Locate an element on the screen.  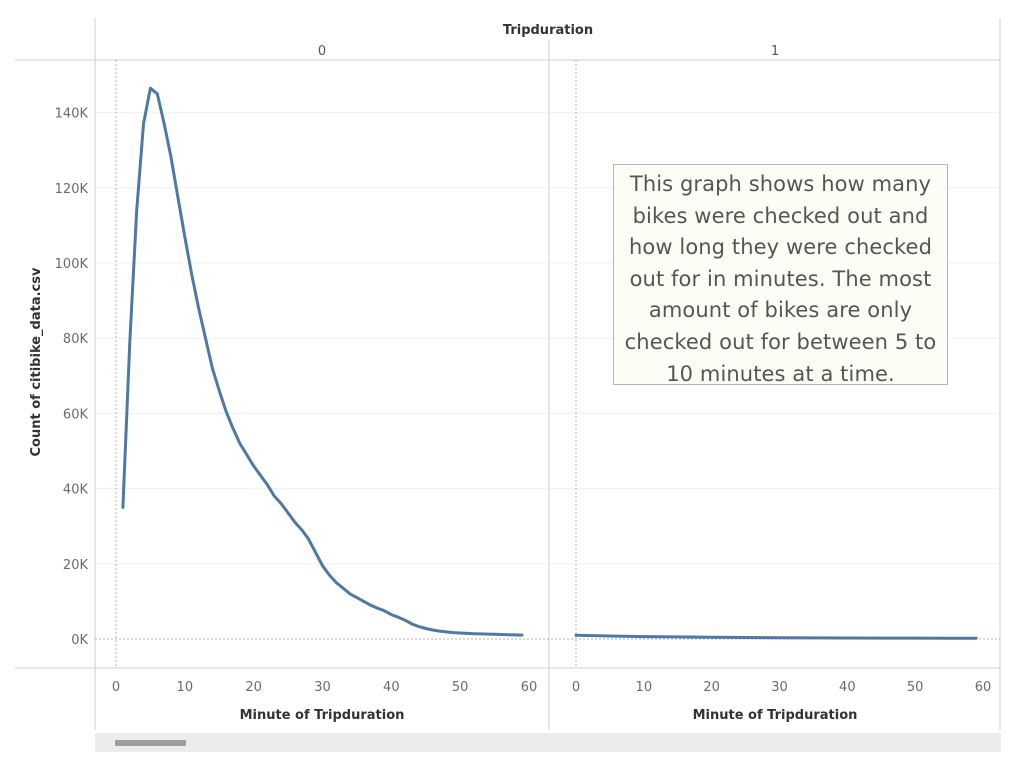
y-tick-label: 20K is located at coordinates (76, 565).